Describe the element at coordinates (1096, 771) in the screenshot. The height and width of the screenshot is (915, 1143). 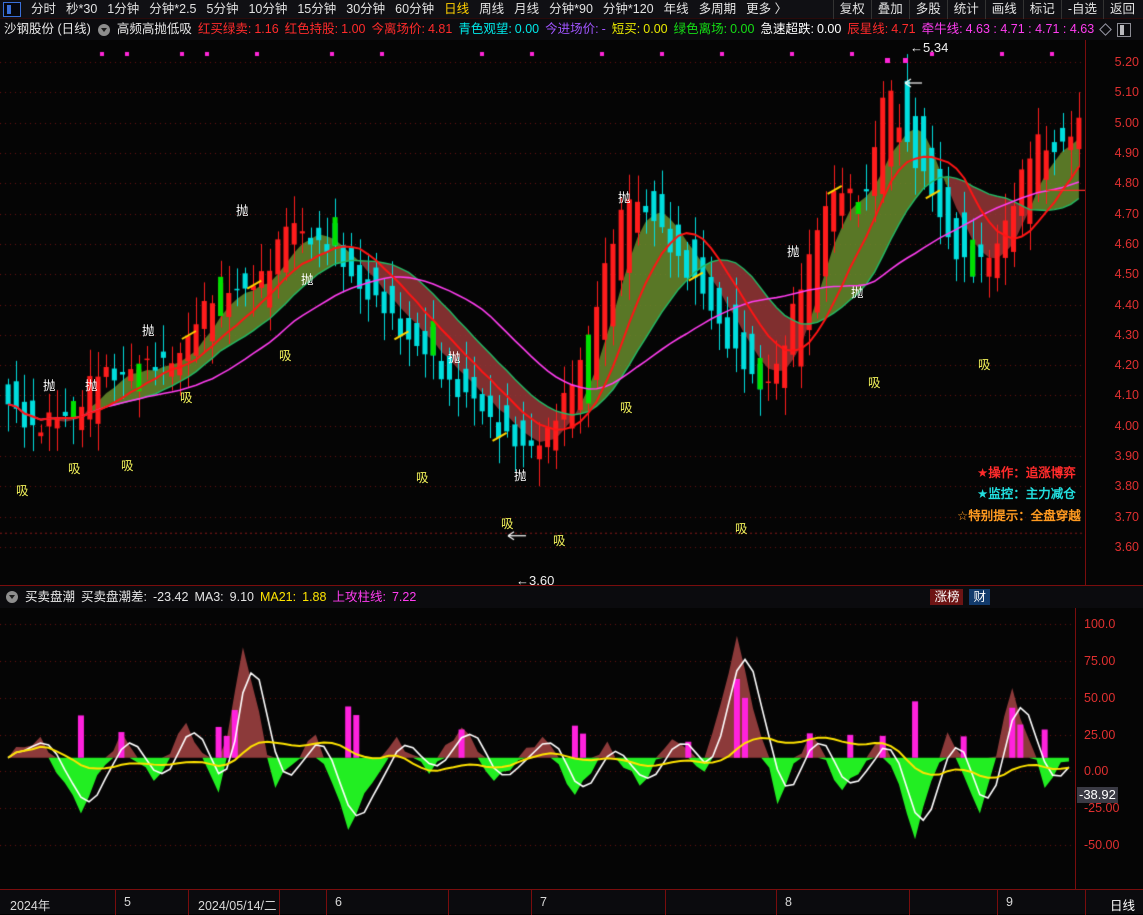
I see `indicator-tick-4: 0.00` at that location.